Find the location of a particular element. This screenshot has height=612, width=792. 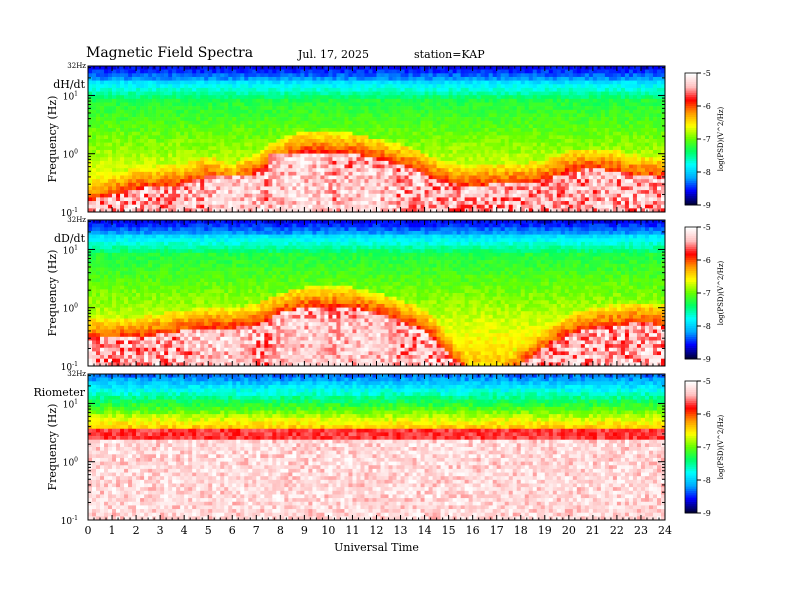

x-tick-label: 24 is located at coordinates (665, 530).